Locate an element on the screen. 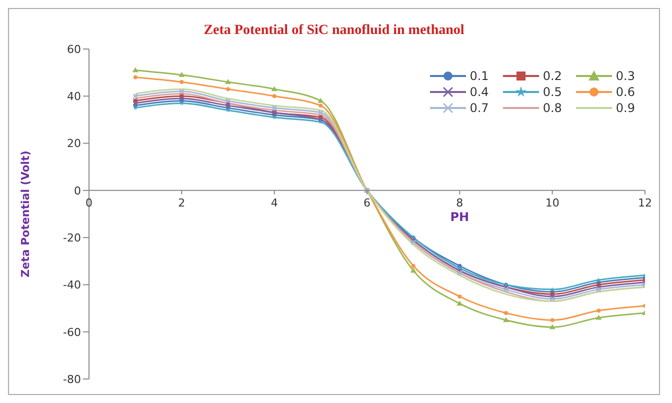 Image resolution: width=672 pixels, height=403 pixels. x-tick-label: 8 is located at coordinates (460, 203).